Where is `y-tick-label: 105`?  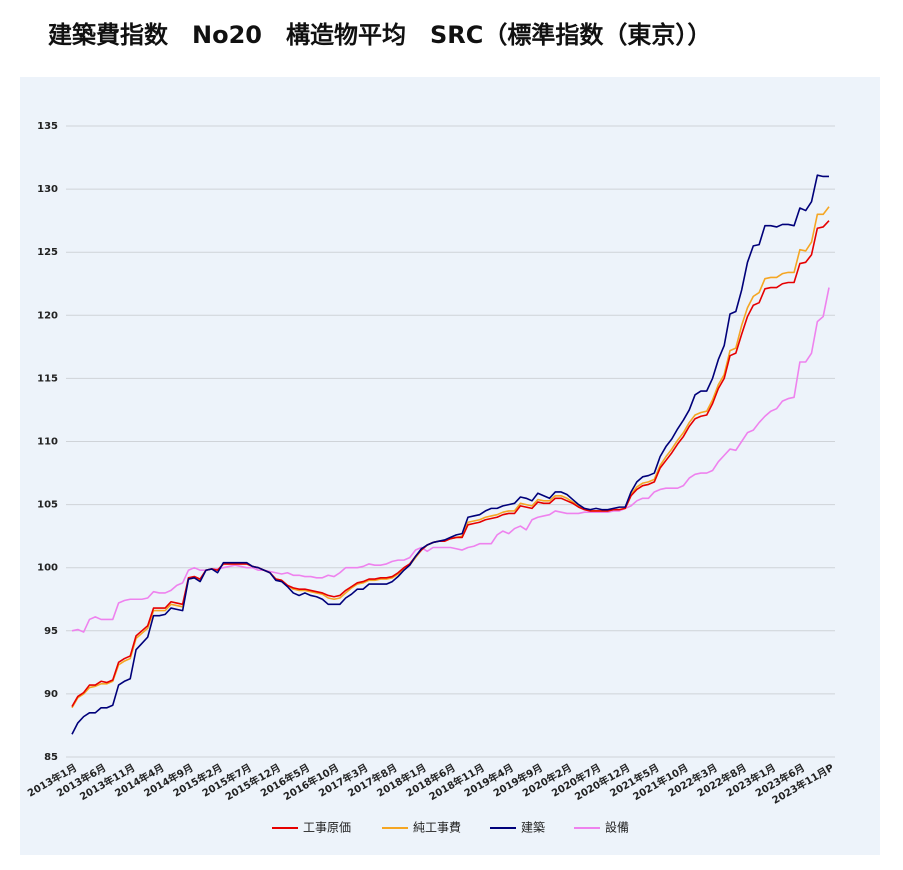 y-tick-label: 105 is located at coordinates (47, 505).